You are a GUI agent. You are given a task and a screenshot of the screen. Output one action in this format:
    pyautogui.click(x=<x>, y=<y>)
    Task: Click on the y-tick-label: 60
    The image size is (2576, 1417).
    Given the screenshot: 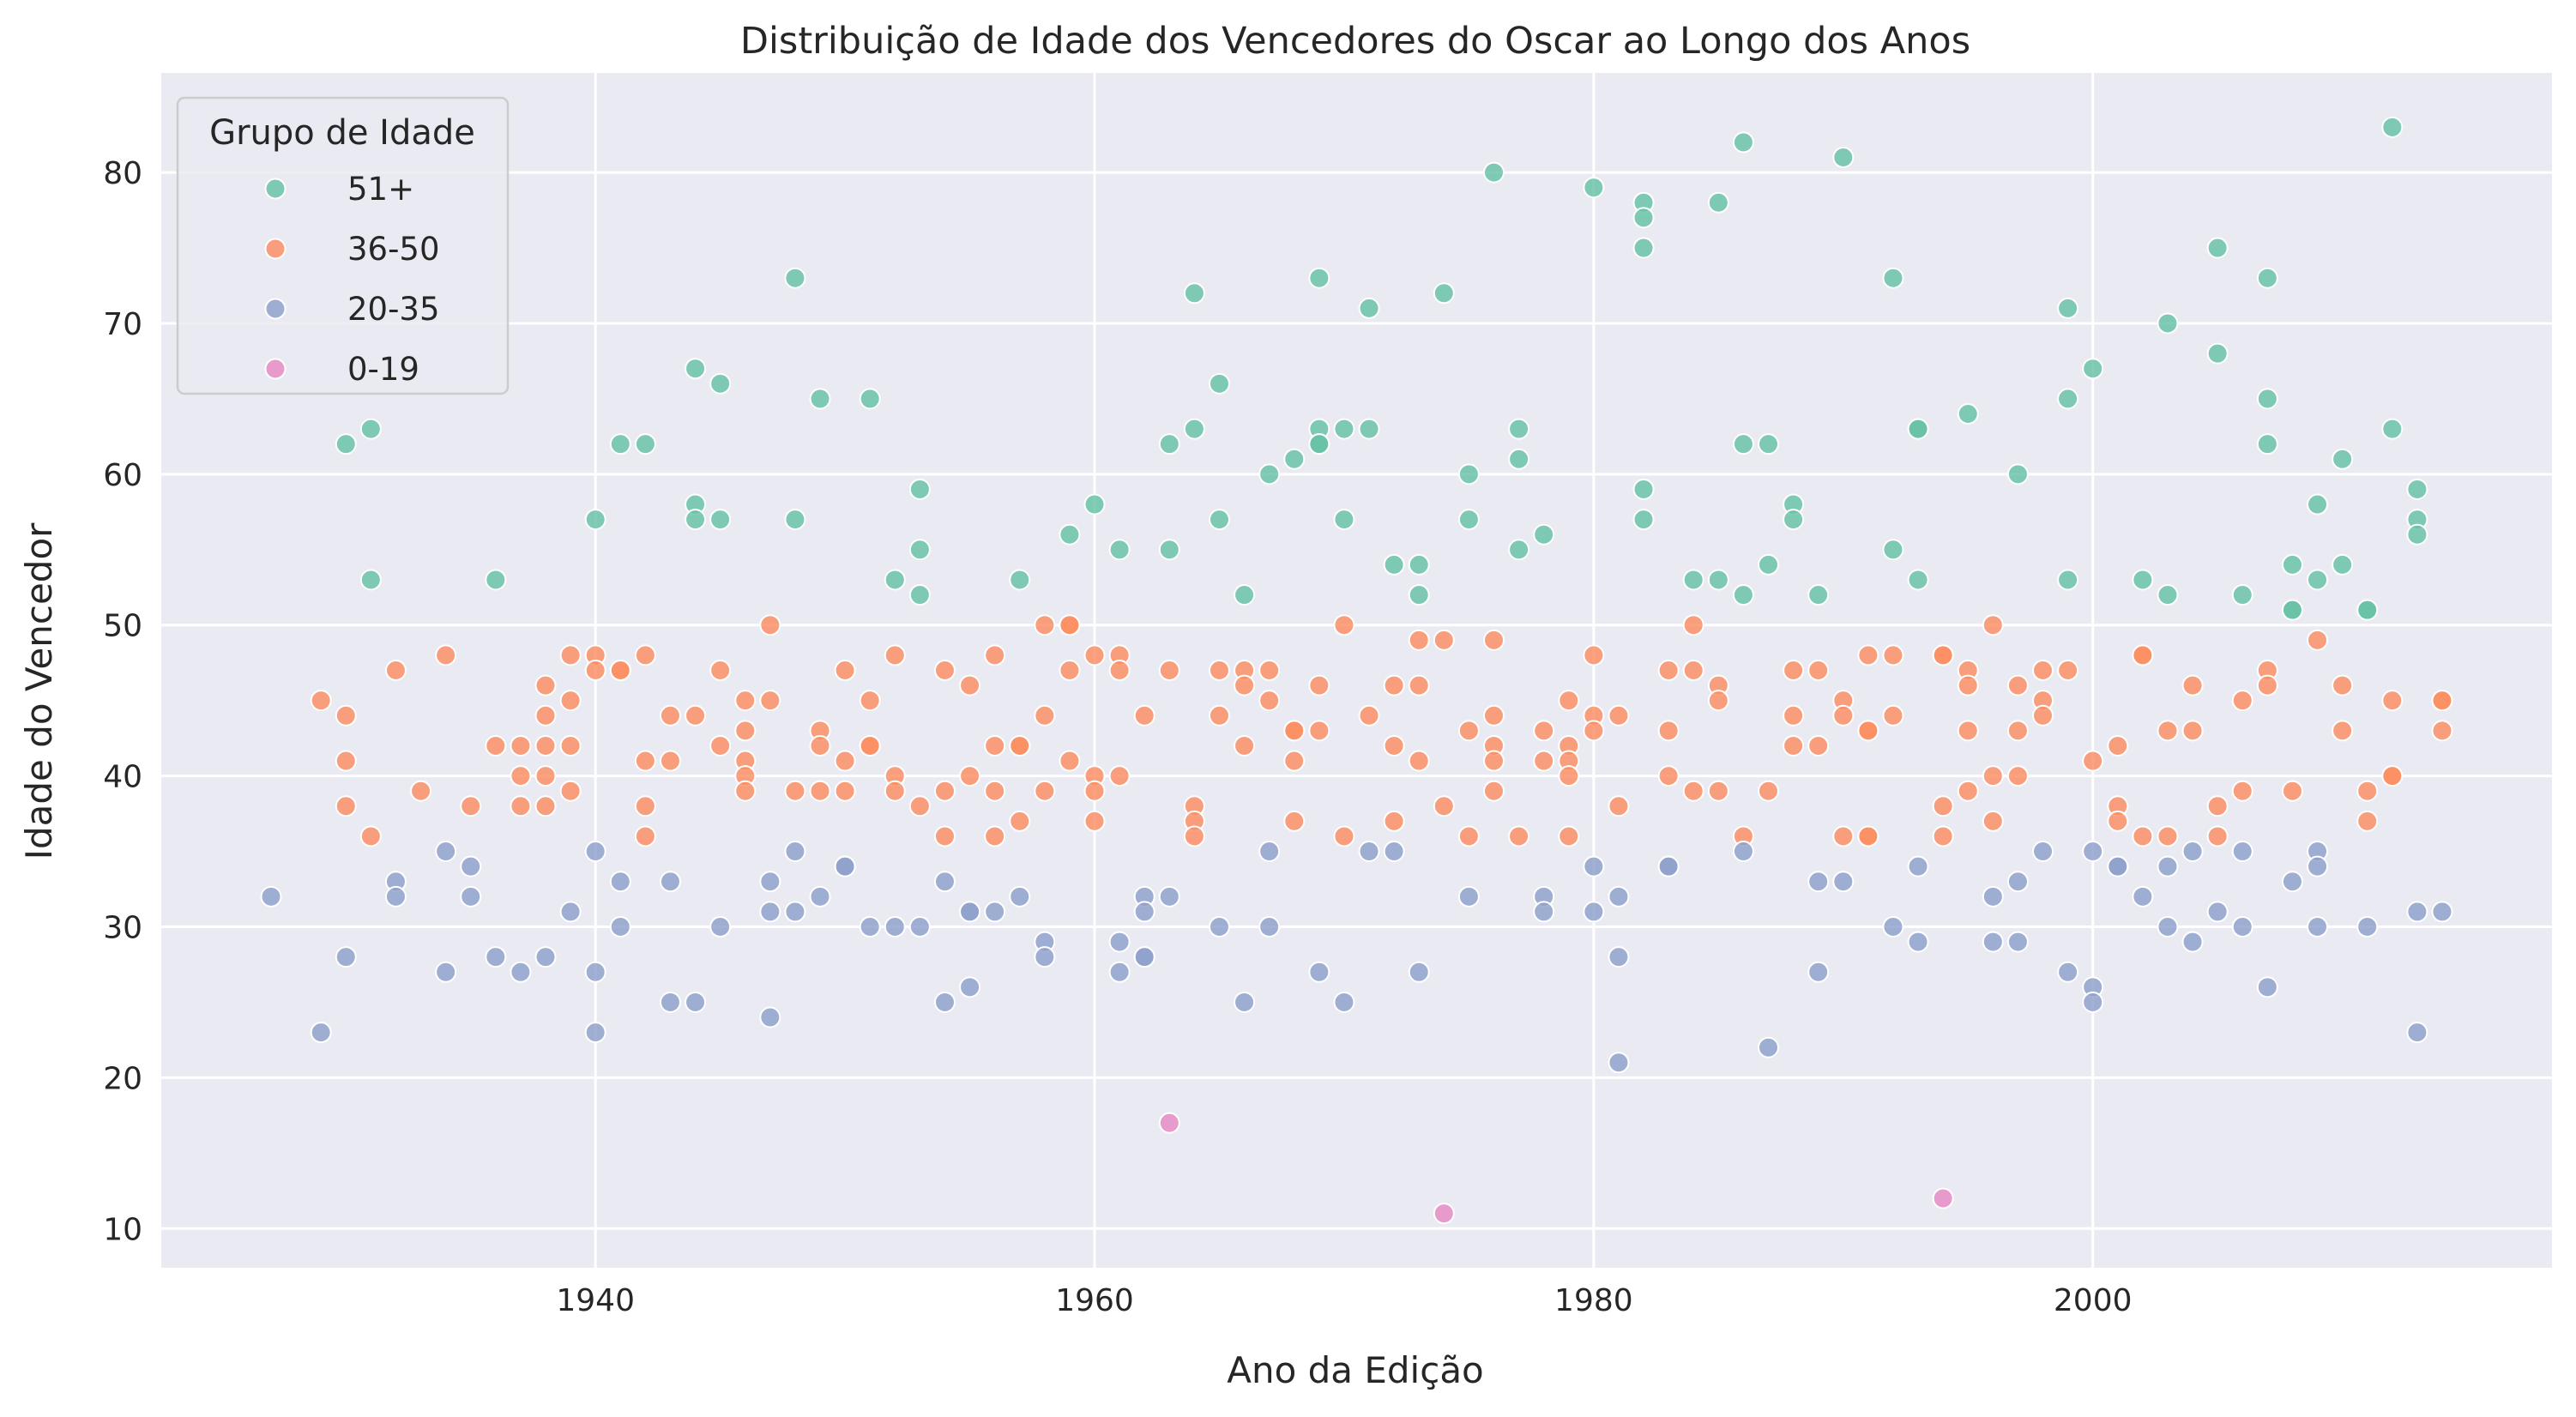 What is the action you would take?
    pyautogui.click(x=122, y=475)
    